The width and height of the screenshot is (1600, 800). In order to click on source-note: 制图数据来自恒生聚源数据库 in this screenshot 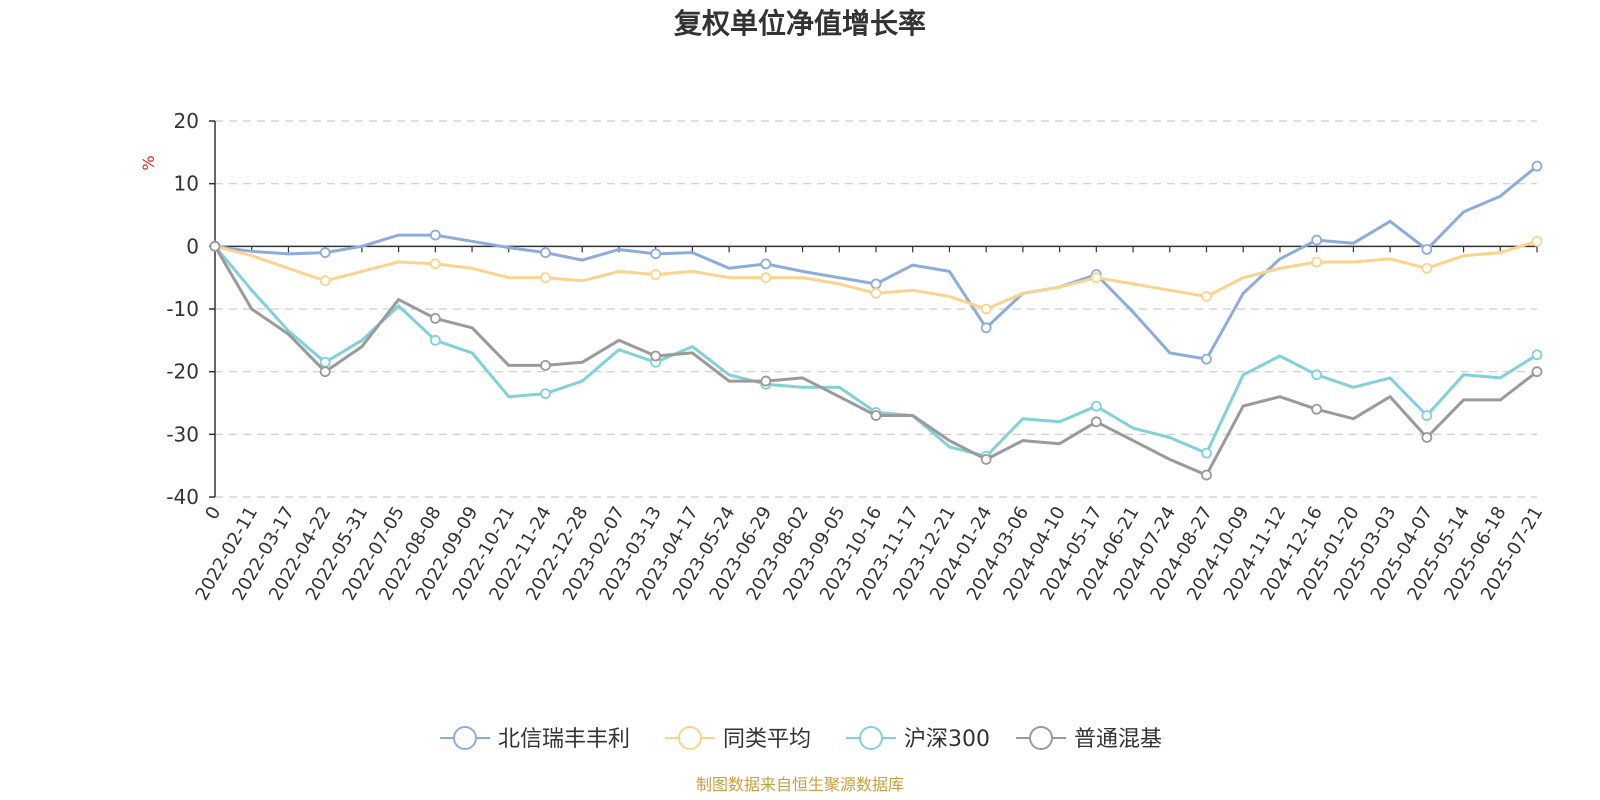, I will do `click(800, 784)`.